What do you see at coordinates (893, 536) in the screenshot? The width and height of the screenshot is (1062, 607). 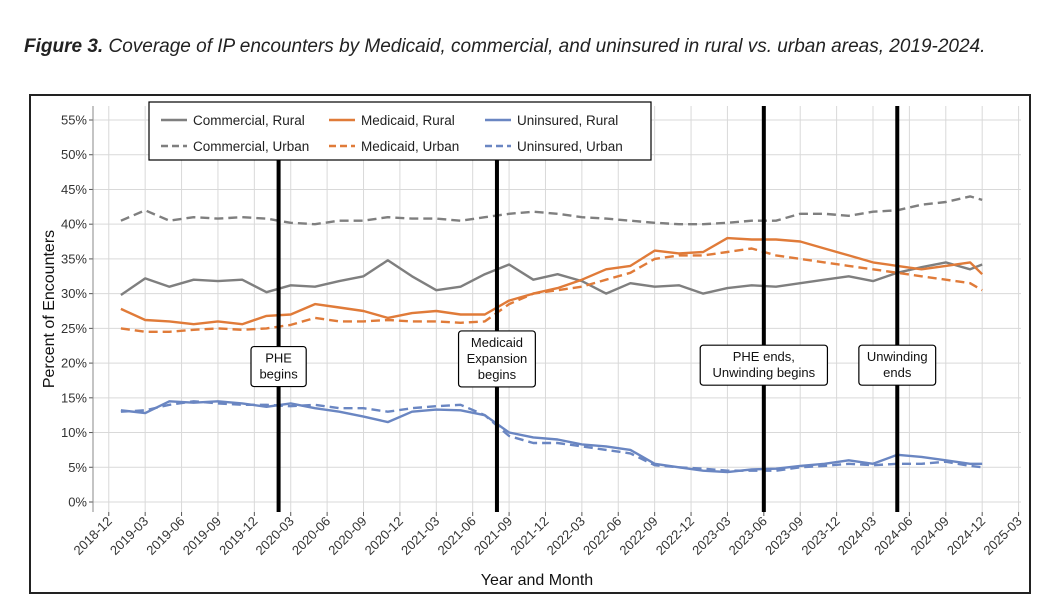 I see `x-tick-label: 2024-06` at bounding box center [893, 536].